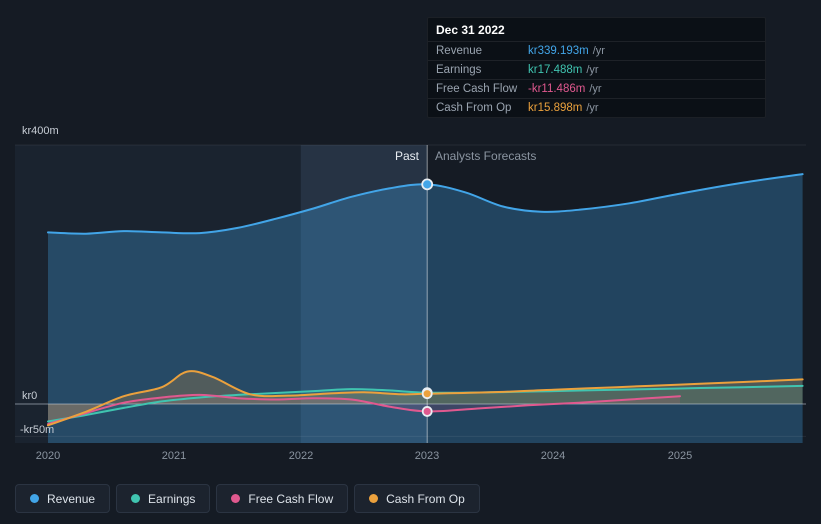  What do you see at coordinates (470, 30) in the screenshot?
I see `tooltip-date: Dec 31 2022` at bounding box center [470, 30].